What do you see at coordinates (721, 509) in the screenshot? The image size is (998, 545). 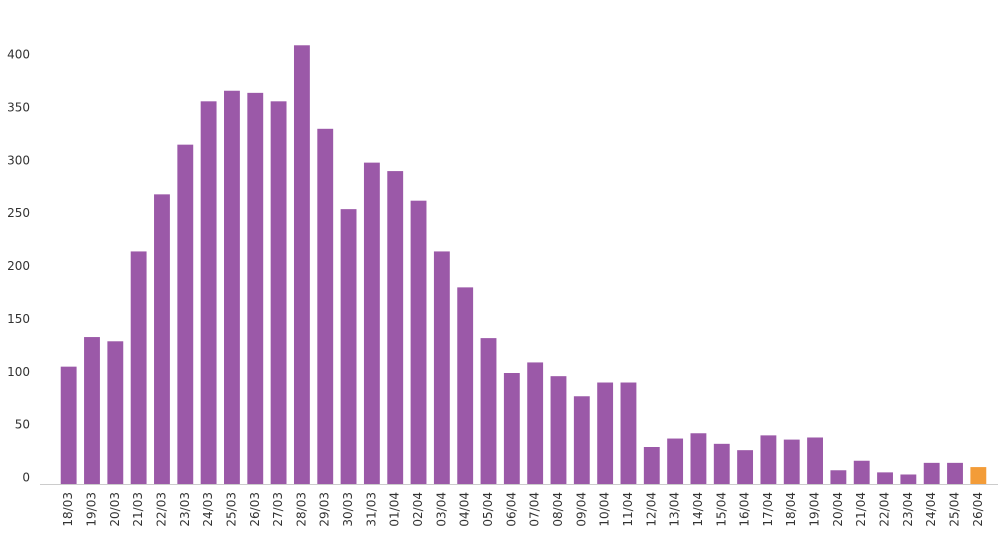 I see `x-tick-label: 15/04` at bounding box center [721, 509].